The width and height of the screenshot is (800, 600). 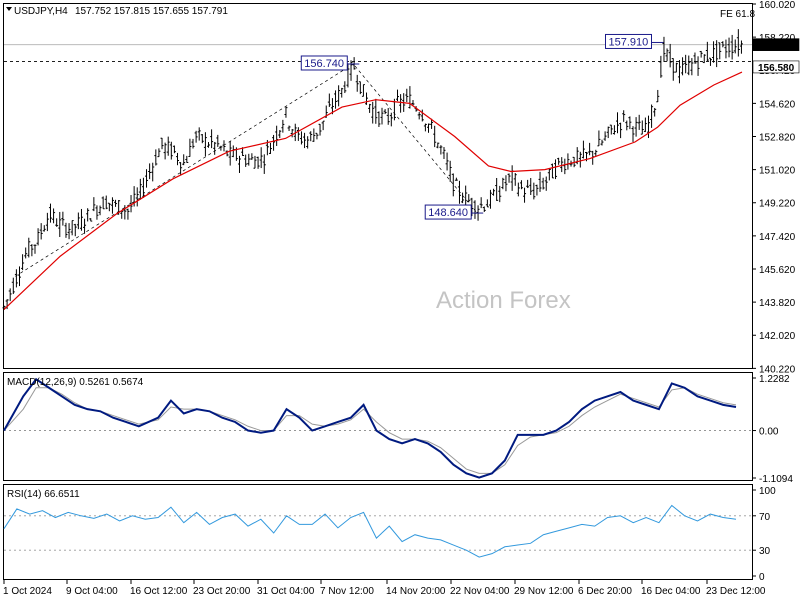 What do you see at coordinates (769, 432) in the screenshot?
I see `macd-axis-label: 0.00` at bounding box center [769, 432].